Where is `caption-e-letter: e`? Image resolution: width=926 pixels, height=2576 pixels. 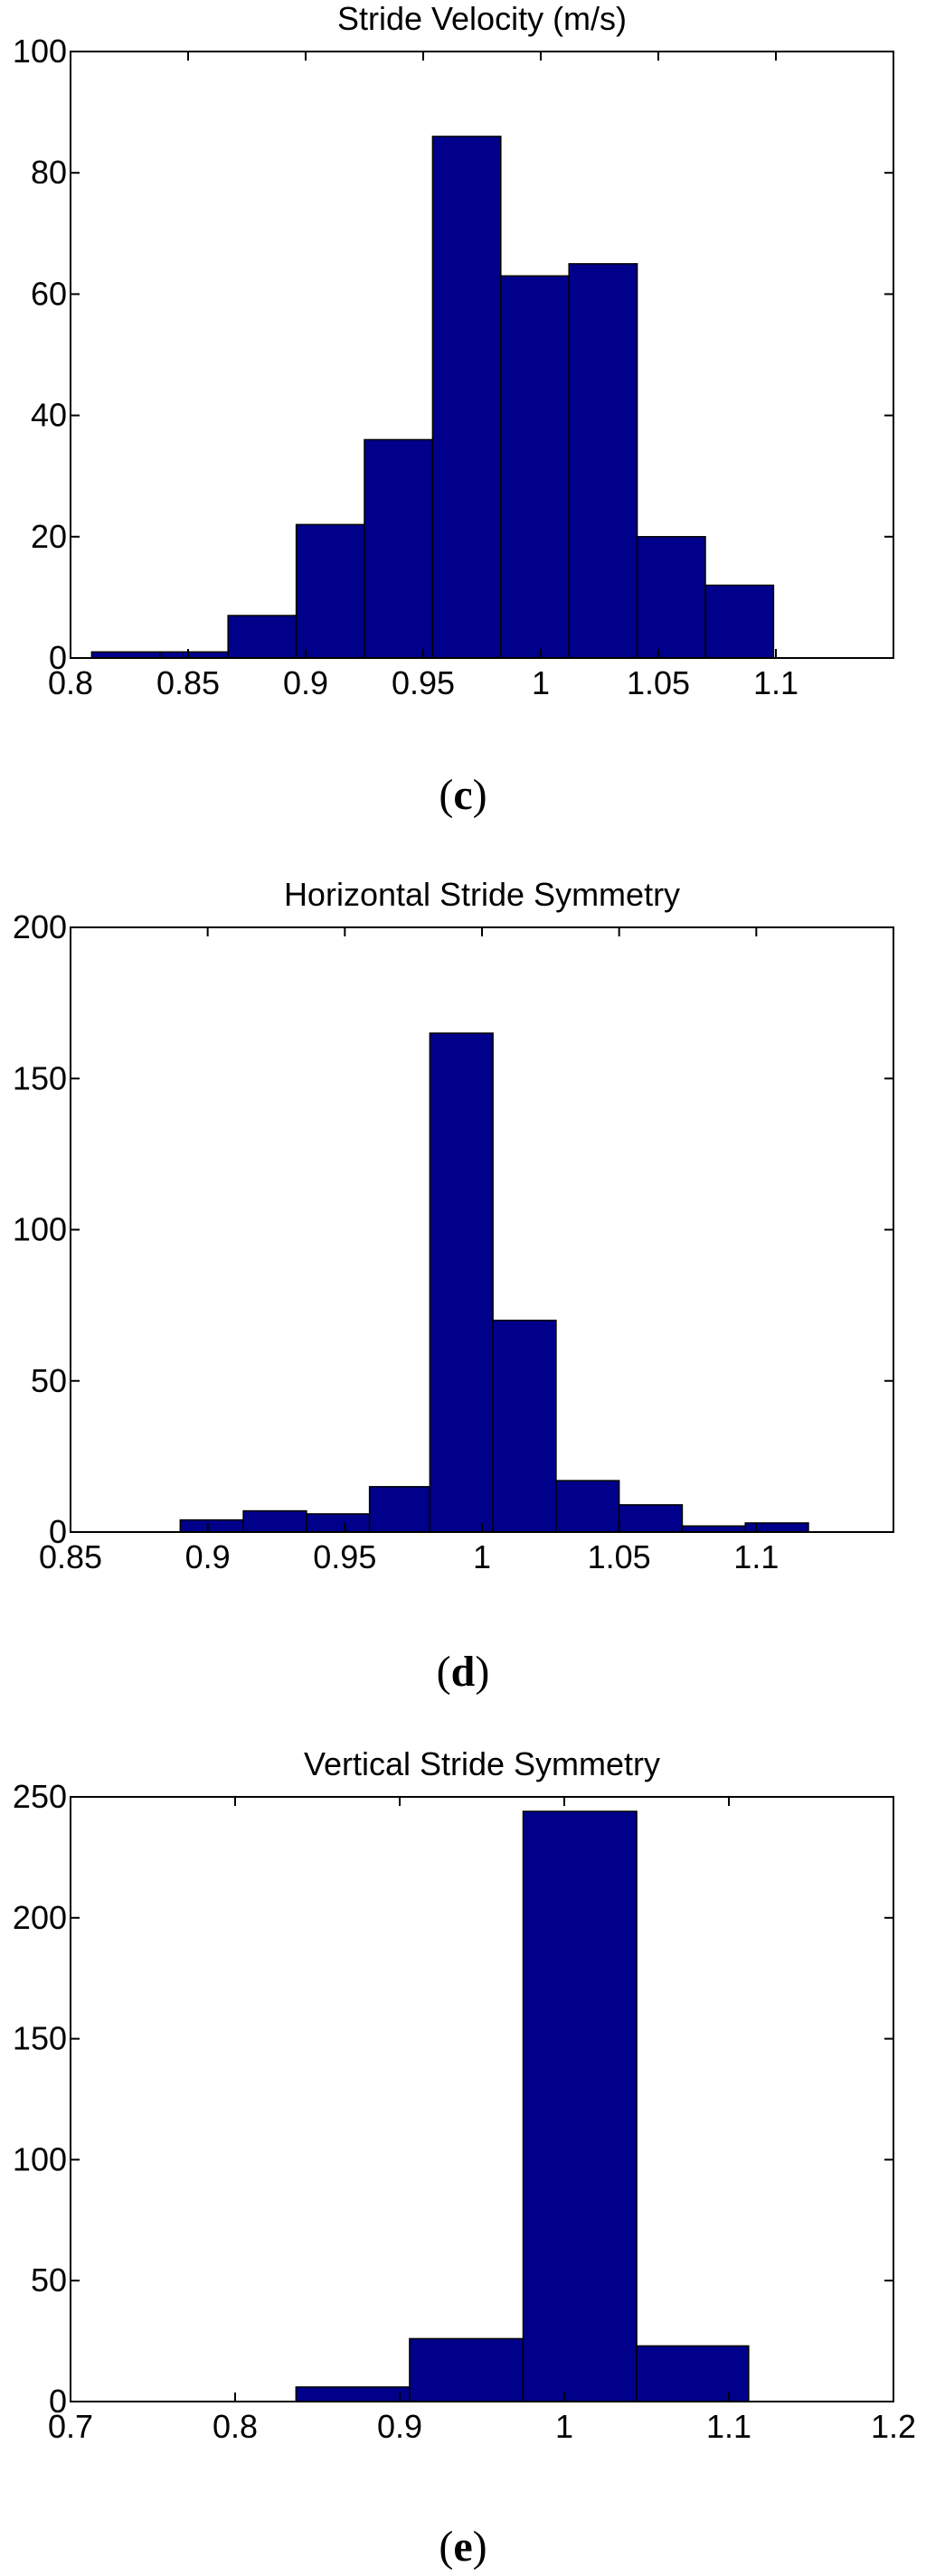
caption-e-letter: e is located at coordinates (463, 2547).